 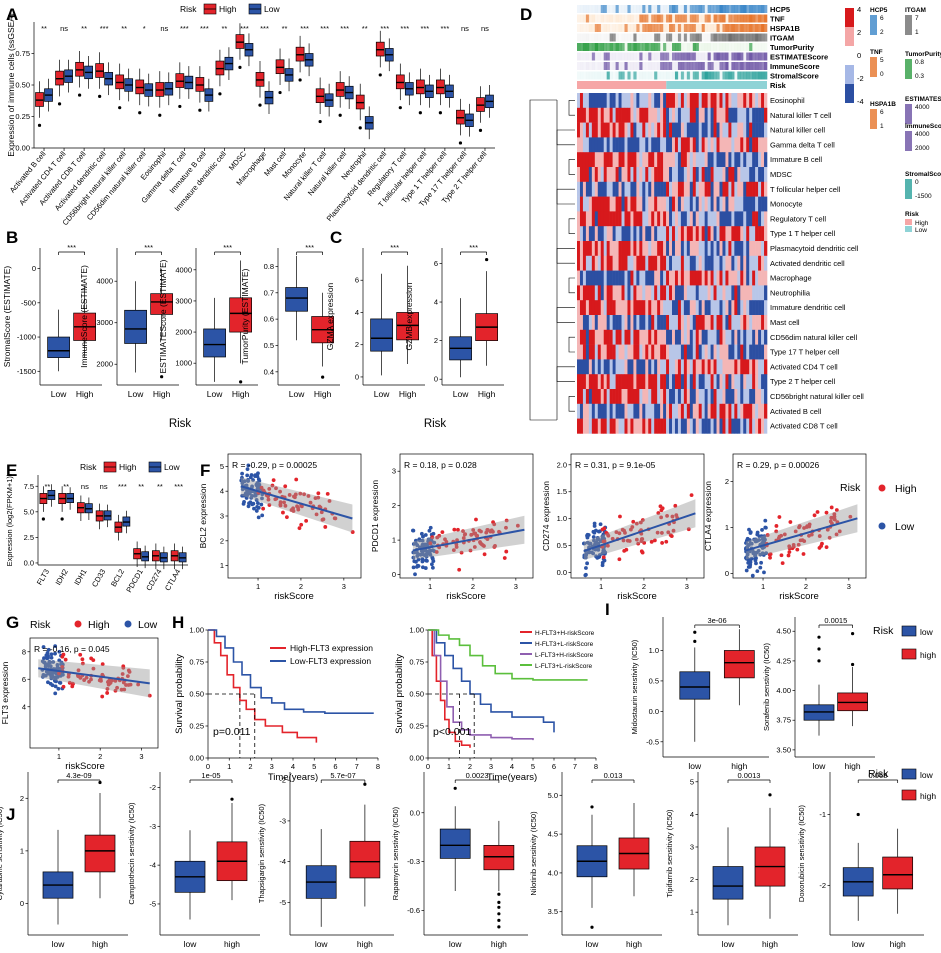 What do you see at coordinates (554, 766) in the screenshot?
I see `panel-h-2-x-tick-label: 6` at bounding box center [554, 766].